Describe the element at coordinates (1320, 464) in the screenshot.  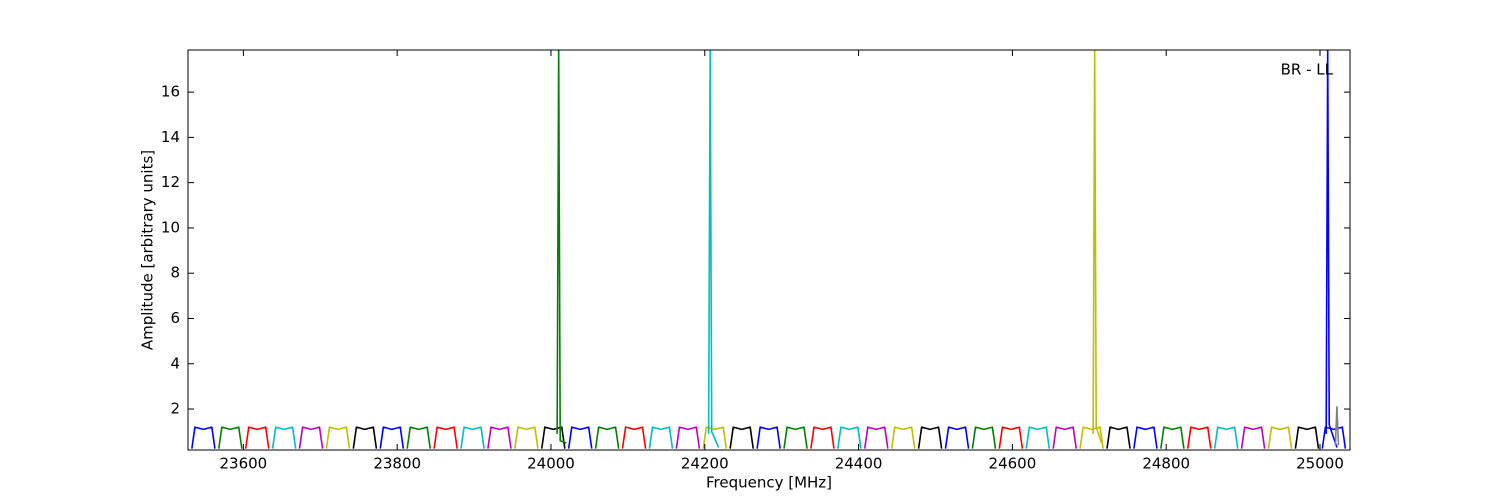
I see `x-tick-label: 25000` at that location.